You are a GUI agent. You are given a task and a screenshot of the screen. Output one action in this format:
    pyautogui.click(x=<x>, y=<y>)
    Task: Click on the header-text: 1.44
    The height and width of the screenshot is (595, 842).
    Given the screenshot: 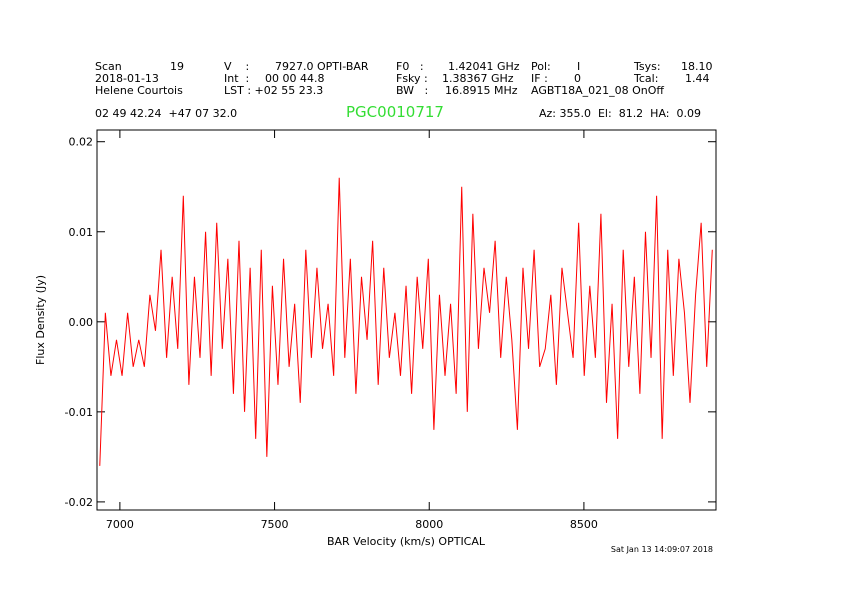 What is the action you would take?
    pyautogui.click(x=697, y=78)
    